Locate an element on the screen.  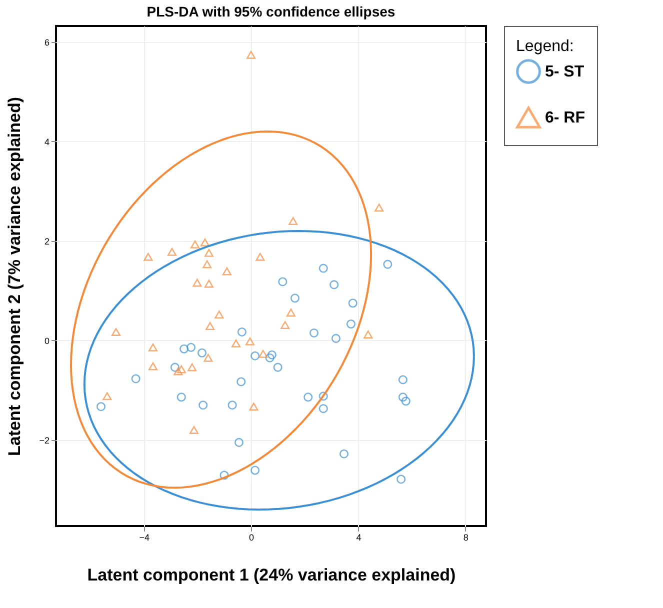
x-tick-label: −4 is located at coordinates (144, 537).